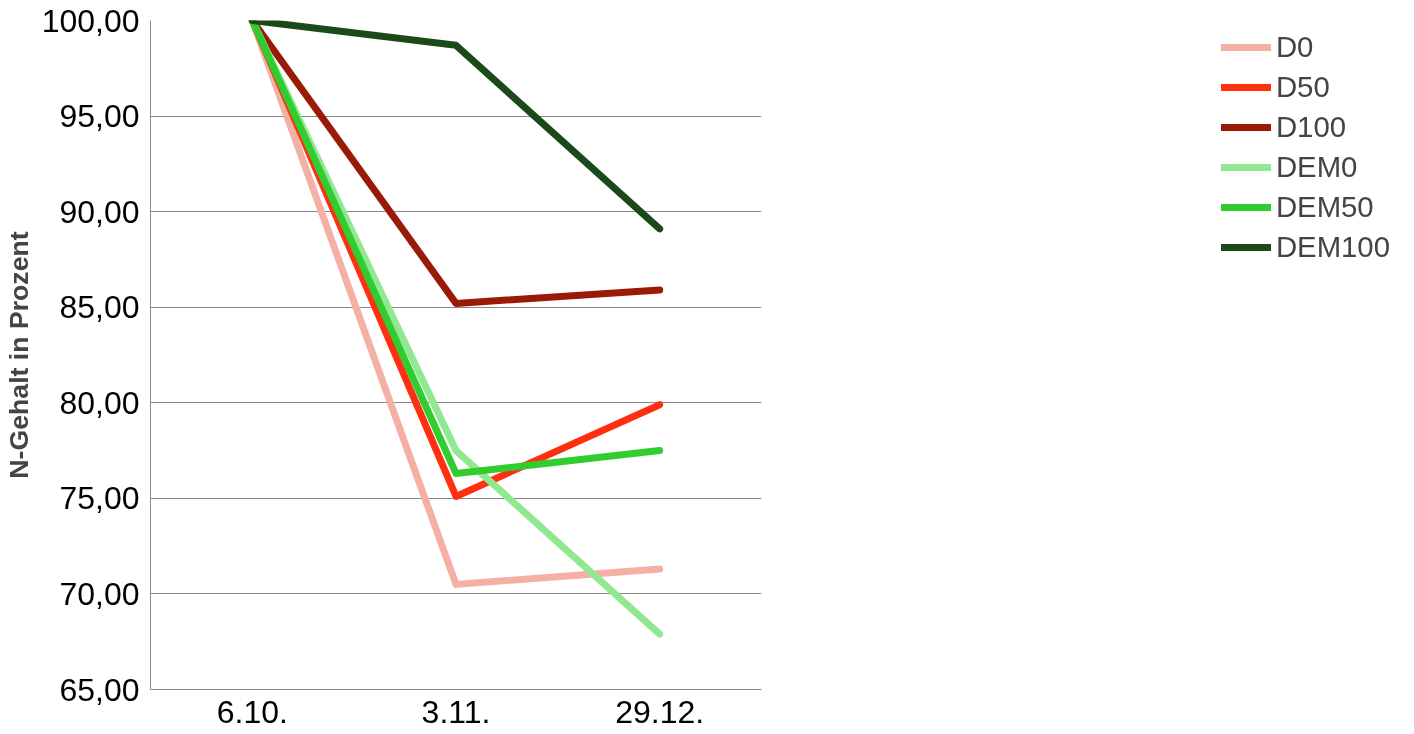 This screenshot has width=1414, height=734. I want to click on legend-label: D100, so click(1311, 127).